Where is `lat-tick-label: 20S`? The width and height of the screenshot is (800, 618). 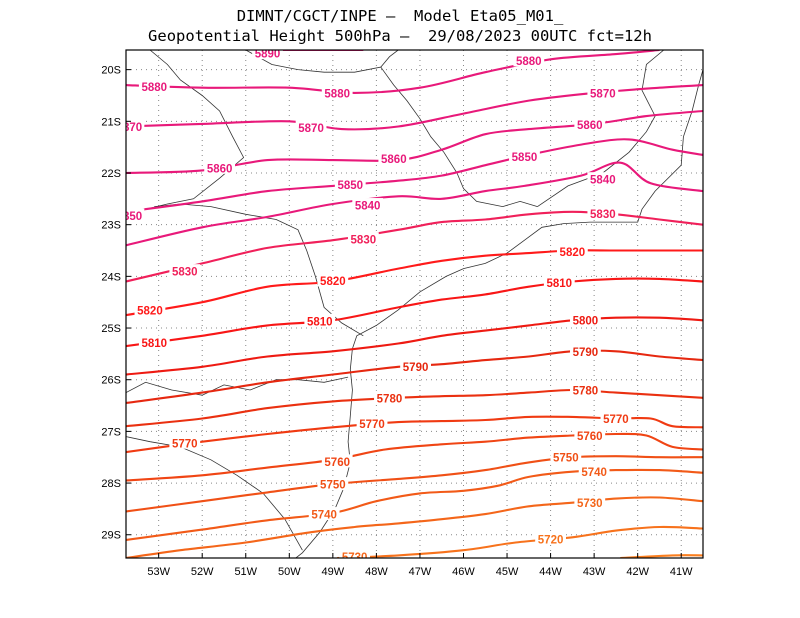 lat-tick-label: 20S is located at coordinates (111, 71).